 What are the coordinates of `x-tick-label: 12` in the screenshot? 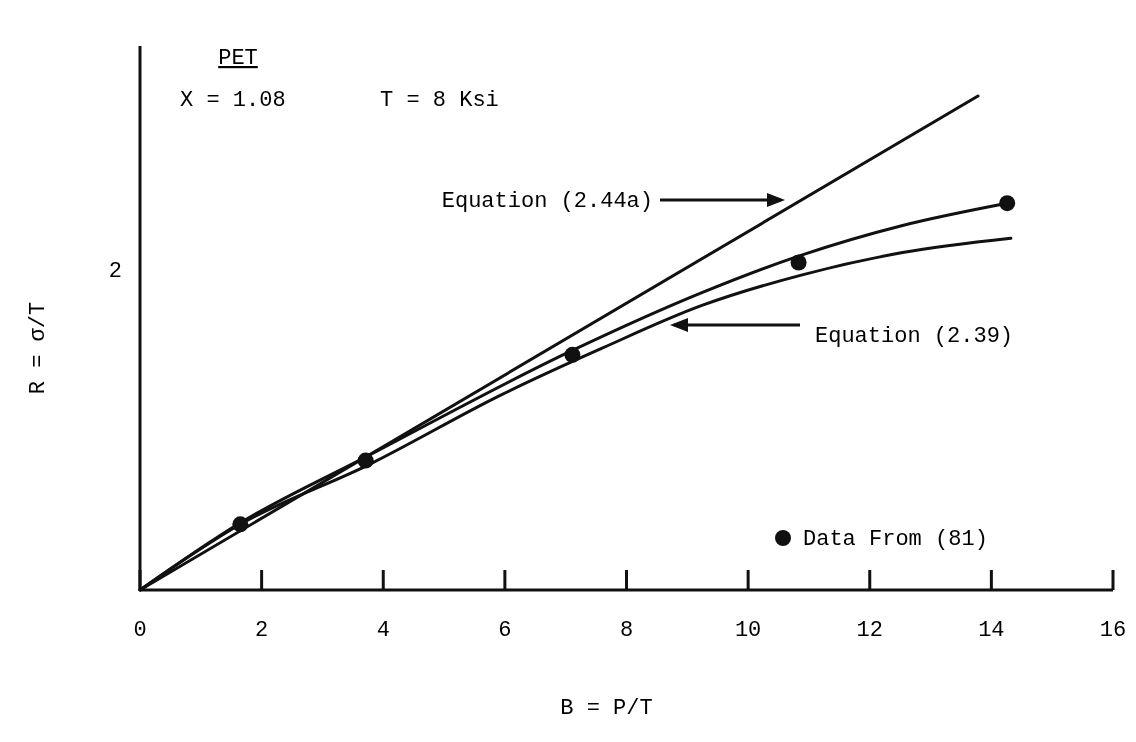 It's located at (869, 630).